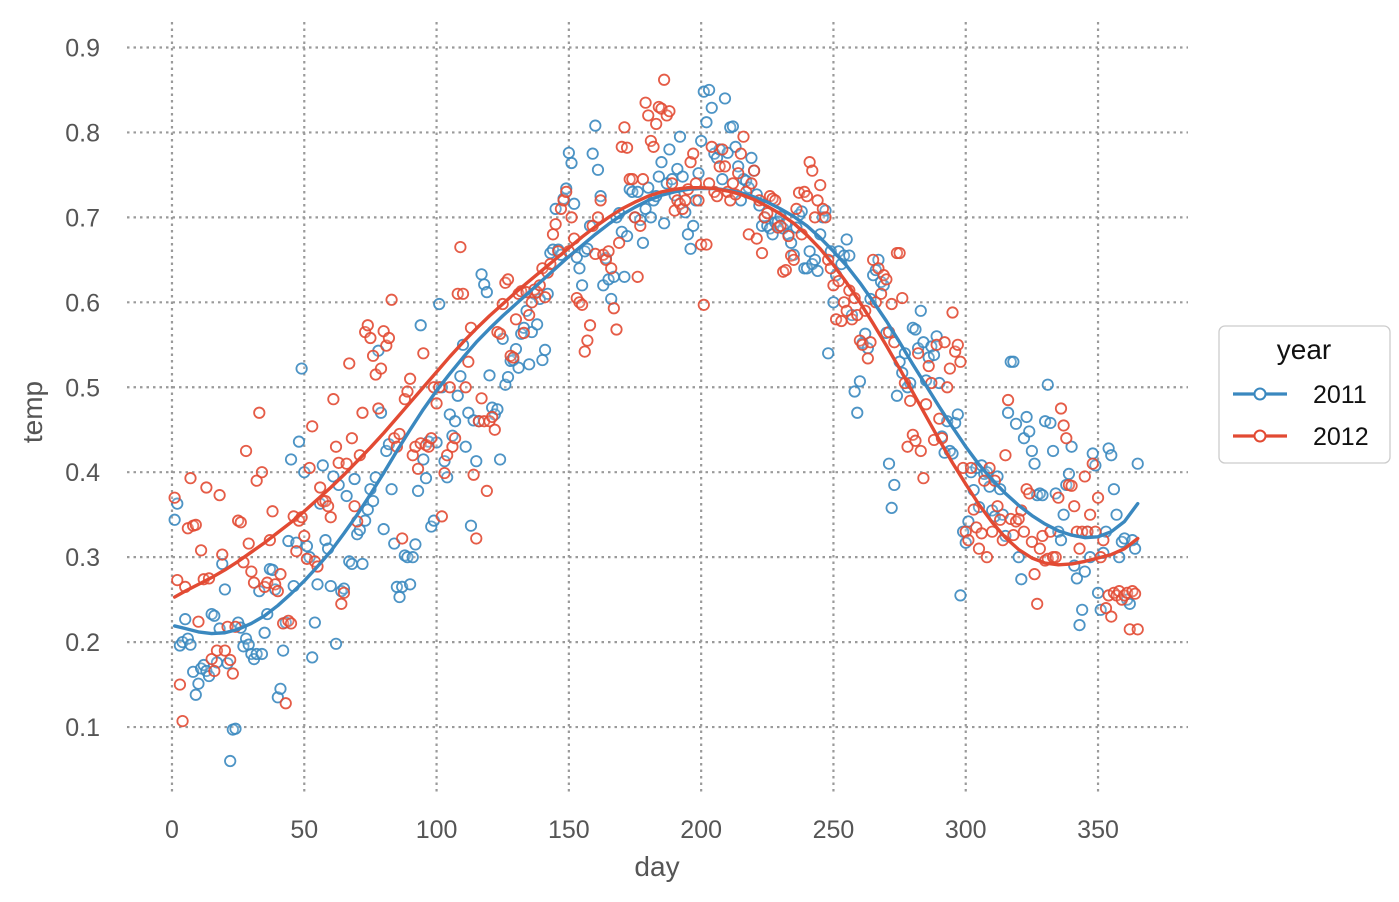 This screenshot has width=1399, height=902. Describe the element at coordinates (656, 866) in the screenshot. I see `x-axis-title: day` at that location.